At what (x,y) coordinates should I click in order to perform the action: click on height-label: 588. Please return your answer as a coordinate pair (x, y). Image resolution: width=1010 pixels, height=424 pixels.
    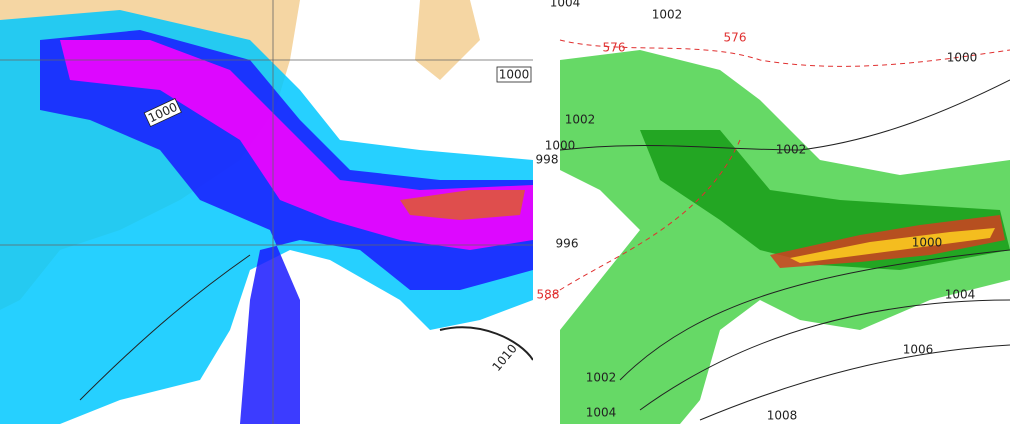
    Looking at the image, I should click on (548, 295).